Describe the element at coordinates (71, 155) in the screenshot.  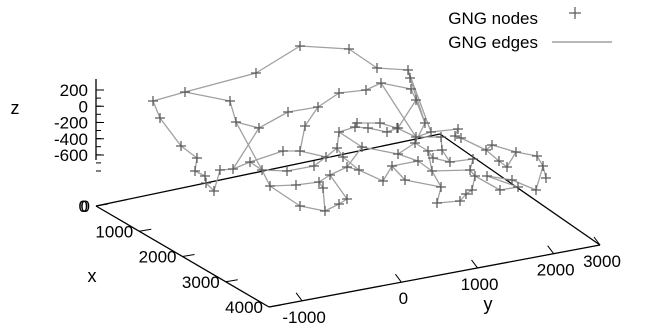
I see `z-tick-label: -600` at that location.